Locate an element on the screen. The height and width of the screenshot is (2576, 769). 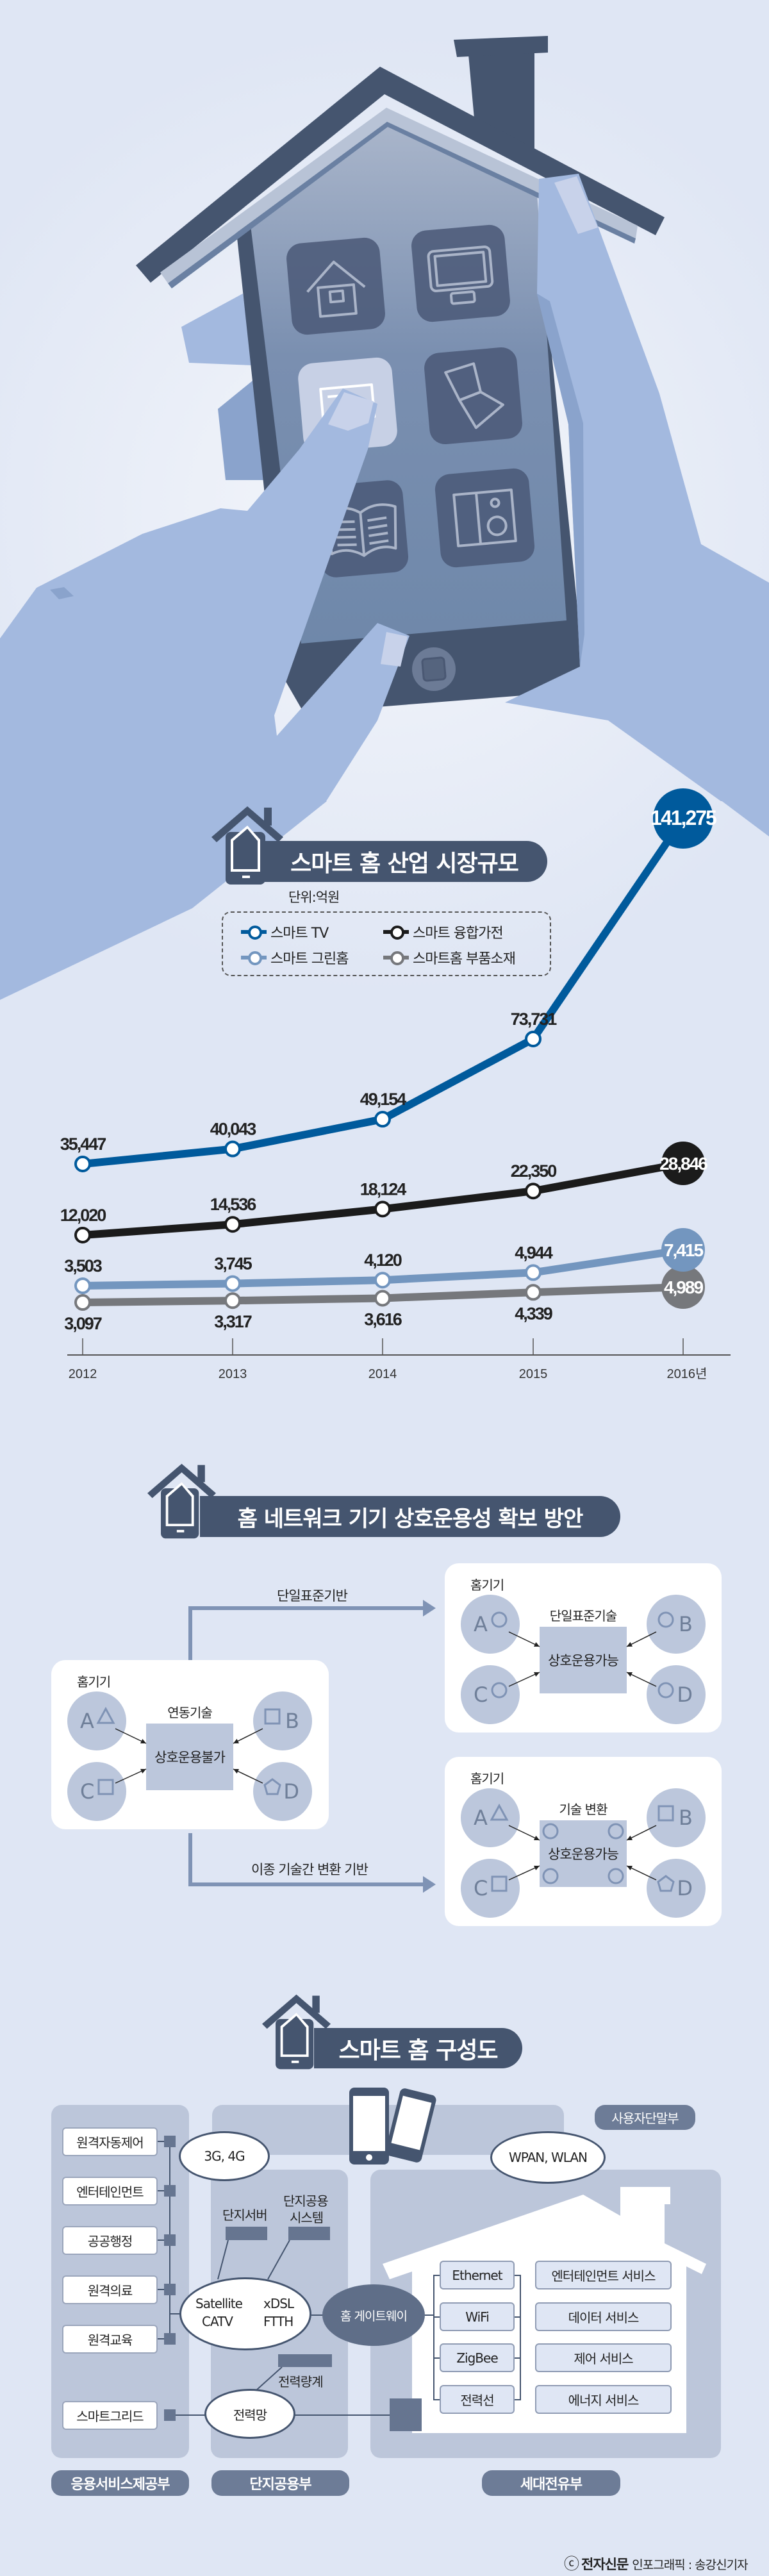
legend-item-green-home: 스마트 그린홈 is located at coordinates (295, 957).